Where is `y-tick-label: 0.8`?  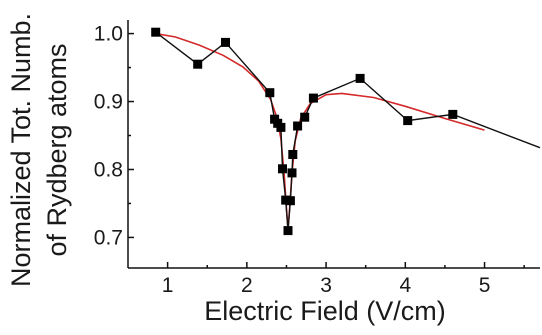
y-tick-label: 0.8 is located at coordinates (108, 169).